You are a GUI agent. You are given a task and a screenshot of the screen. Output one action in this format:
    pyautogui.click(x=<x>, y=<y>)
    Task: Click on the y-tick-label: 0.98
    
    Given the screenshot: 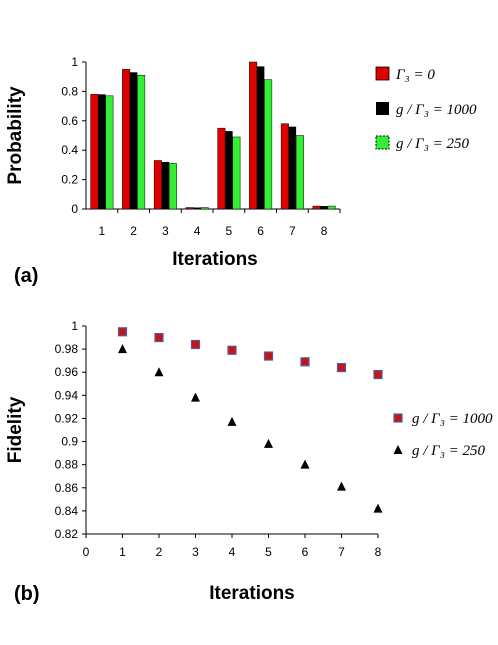 What is the action you would take?
    pyautogui.click(x=67, y=349)
    